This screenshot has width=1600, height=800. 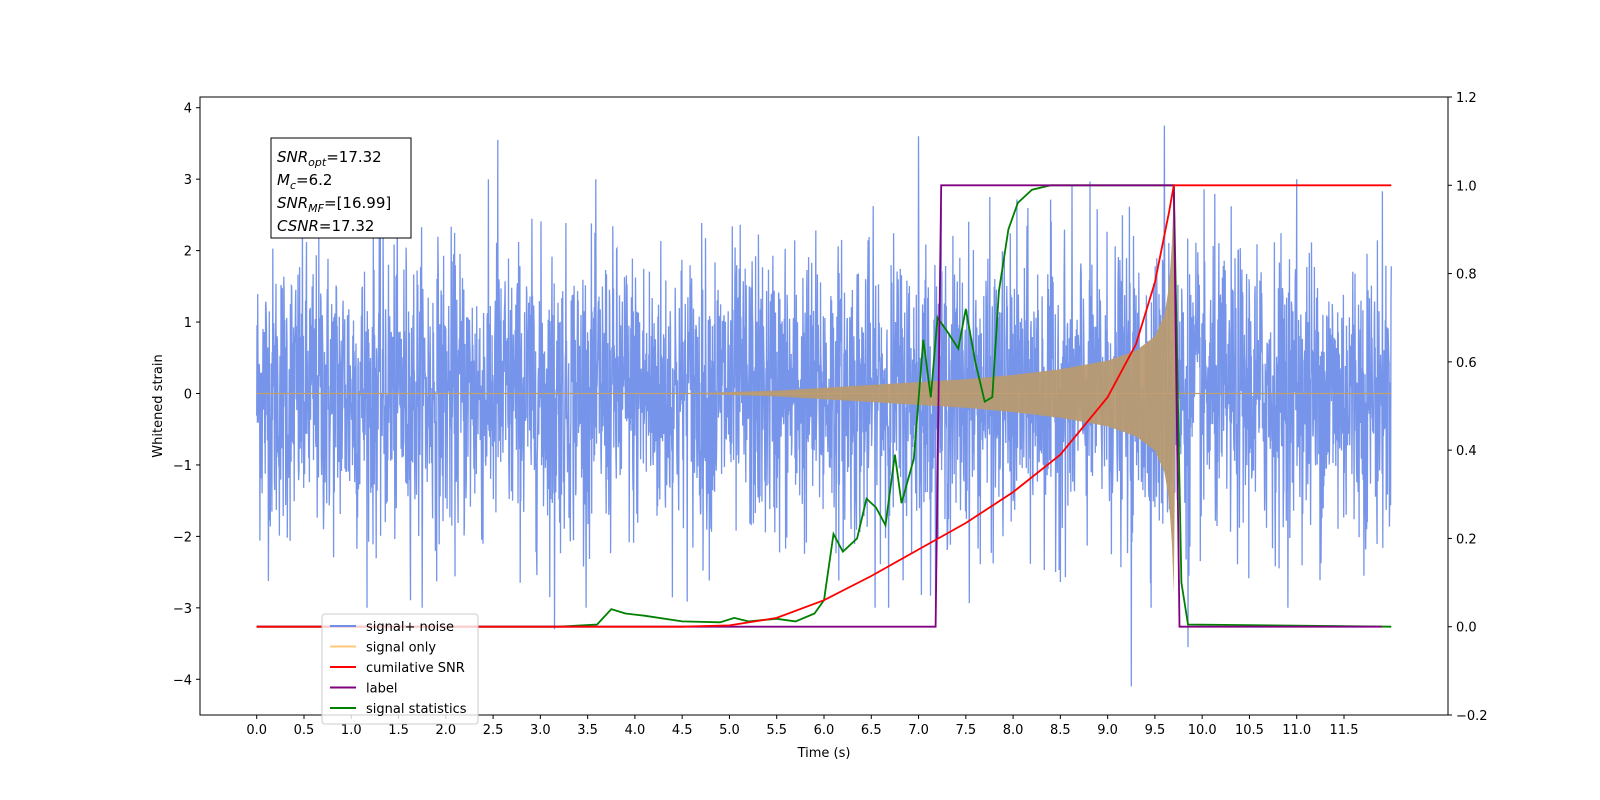 I want to click on x-tick-label: 9.0, so click(x=1107, y=730).